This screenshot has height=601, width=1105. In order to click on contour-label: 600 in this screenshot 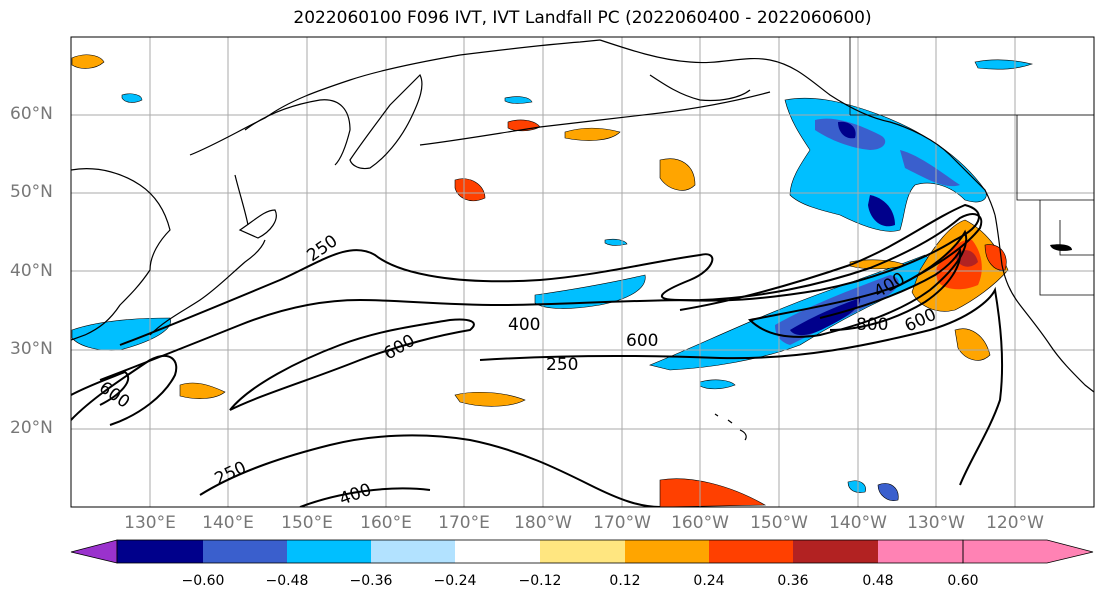, I will do `click(642, 341)`.